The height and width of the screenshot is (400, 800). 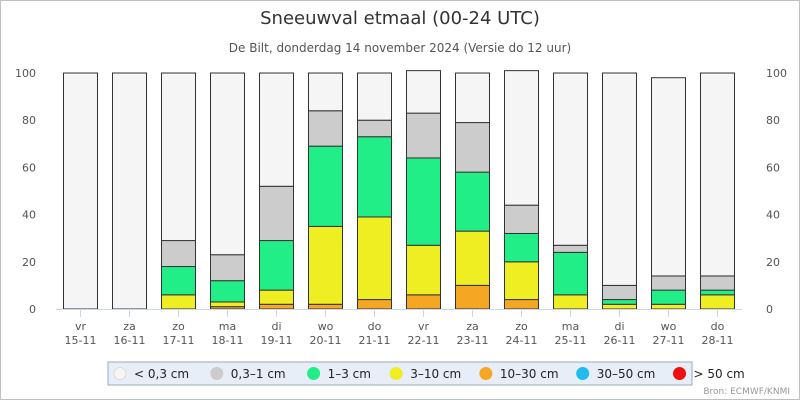 I want to click on y-tick-label-left: 80, so click(x=29, y=120).